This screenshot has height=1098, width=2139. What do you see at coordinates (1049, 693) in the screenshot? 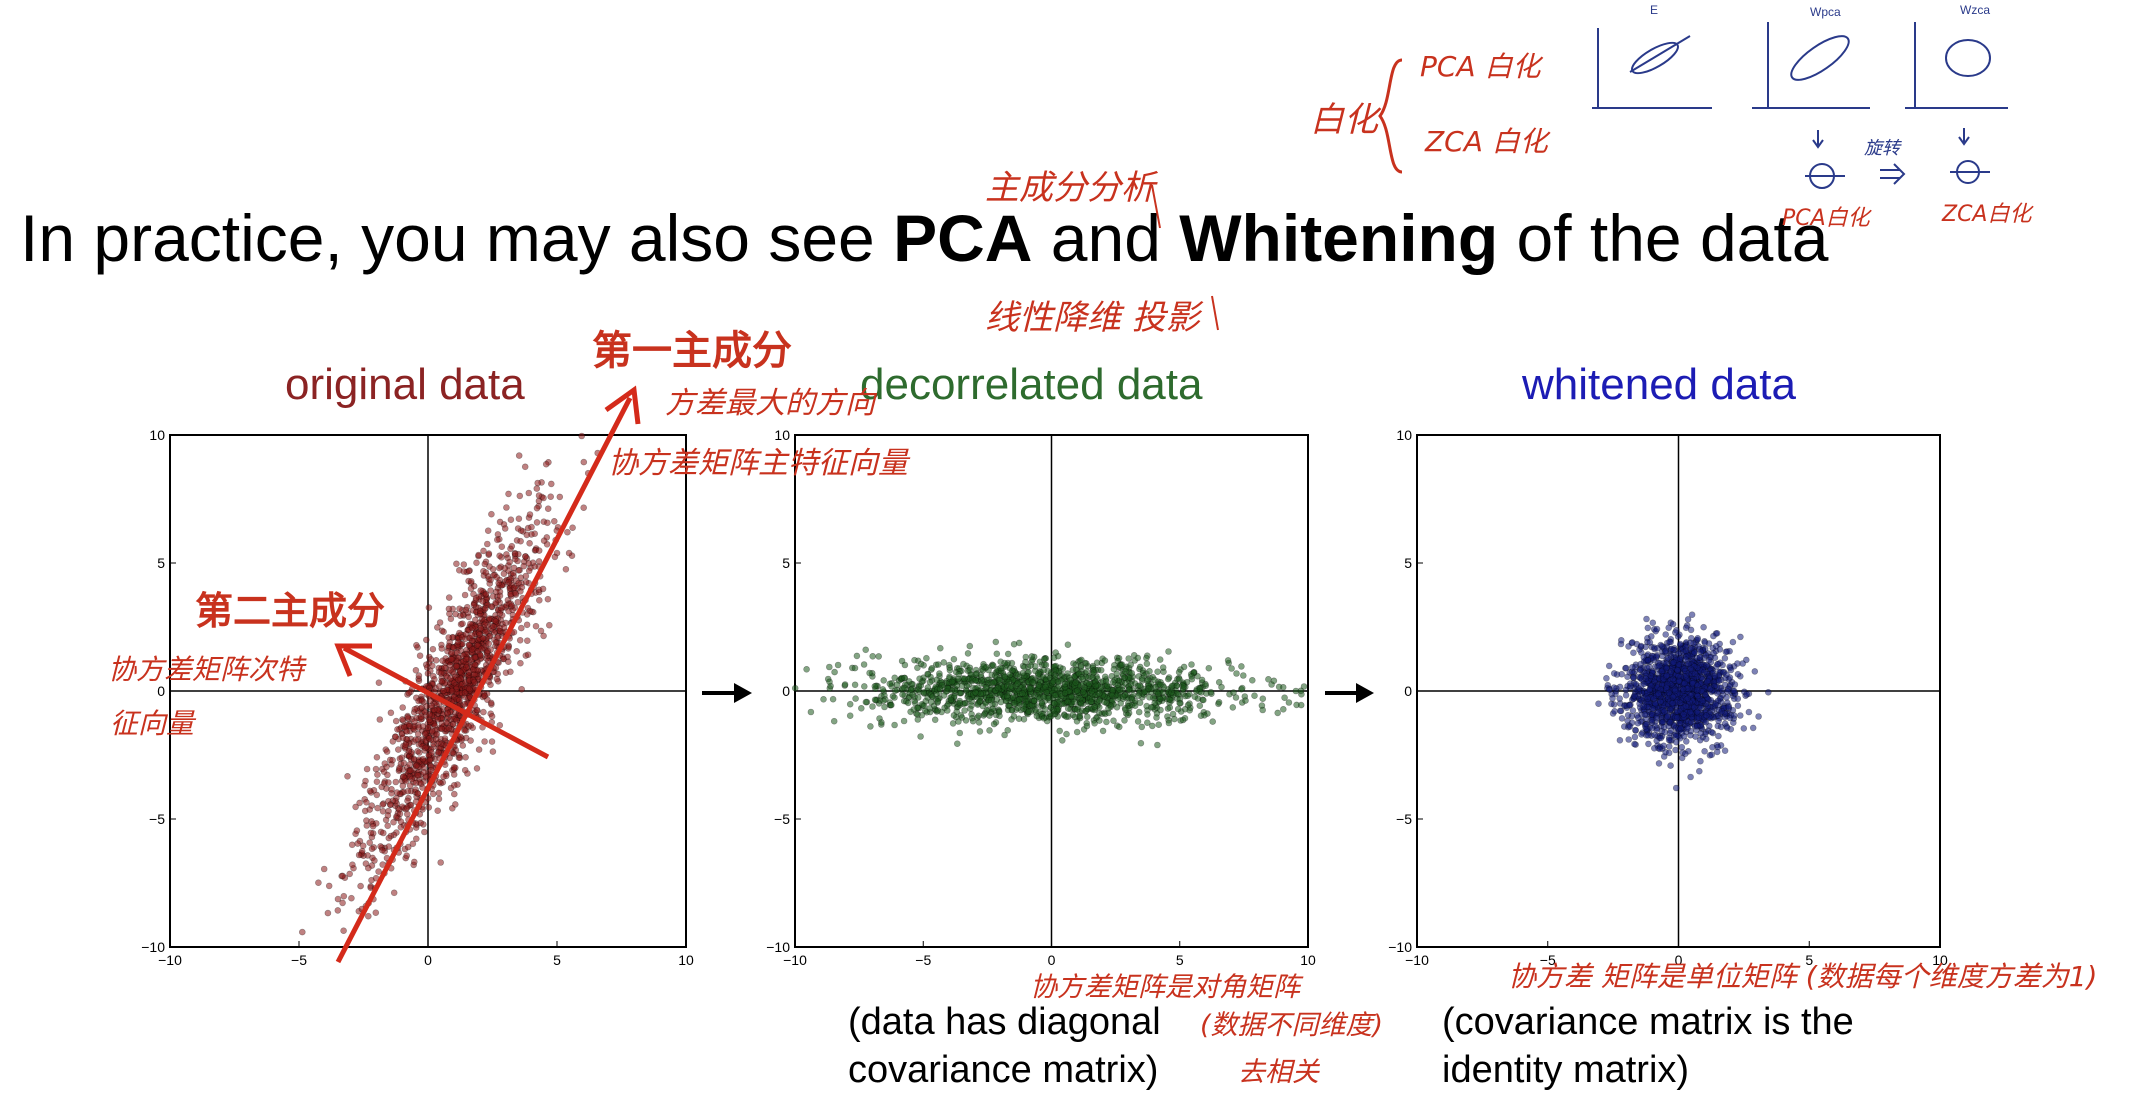
I see `scatter-points` at bounding box center [1049, 693].